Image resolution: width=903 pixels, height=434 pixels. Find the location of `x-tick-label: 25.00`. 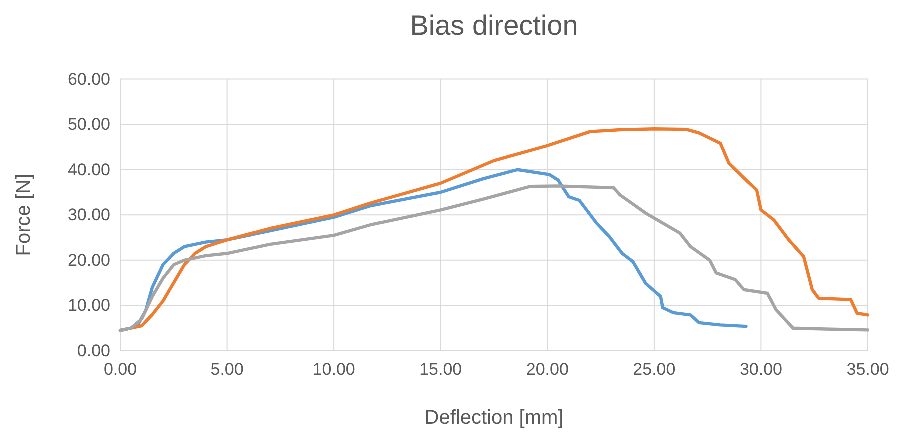

x-tick-label: 25.00 is located at coordinates (654, 370).